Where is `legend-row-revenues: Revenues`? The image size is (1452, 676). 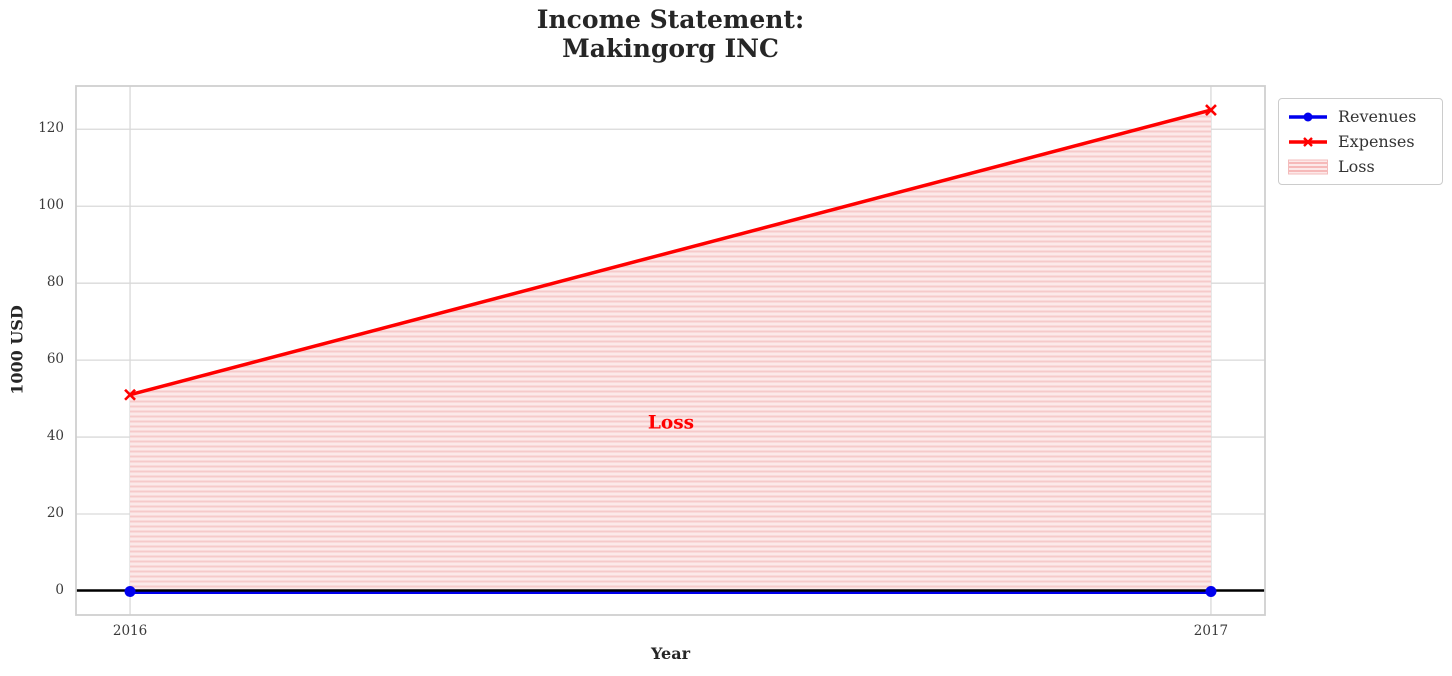
legend-row-revenues: Revenues is located at coordinates (1360, 116).